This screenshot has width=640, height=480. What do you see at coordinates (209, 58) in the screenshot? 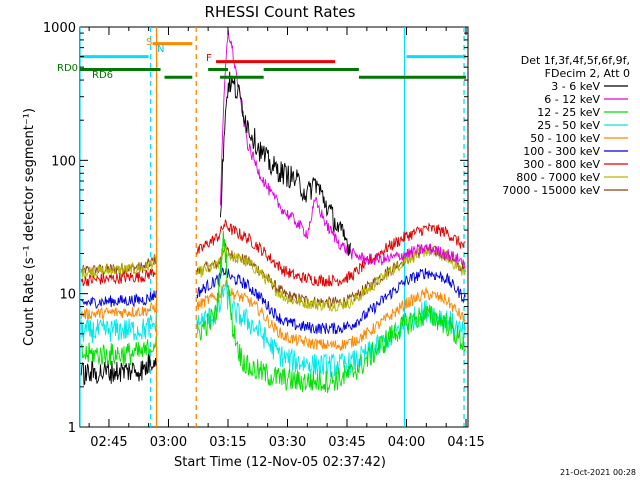
I see `f-label: F` at bounding box center [209, 58].